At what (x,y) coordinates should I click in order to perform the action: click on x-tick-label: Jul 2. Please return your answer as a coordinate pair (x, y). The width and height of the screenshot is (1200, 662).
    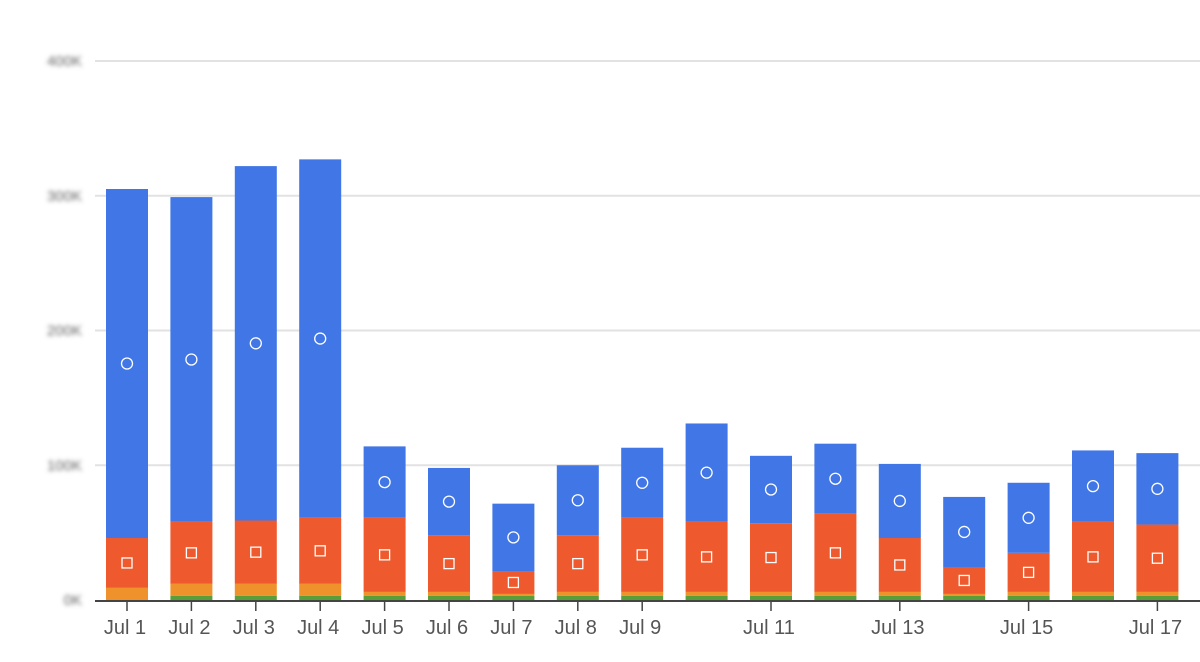
    Looking at the image, I should click on (189, 628).